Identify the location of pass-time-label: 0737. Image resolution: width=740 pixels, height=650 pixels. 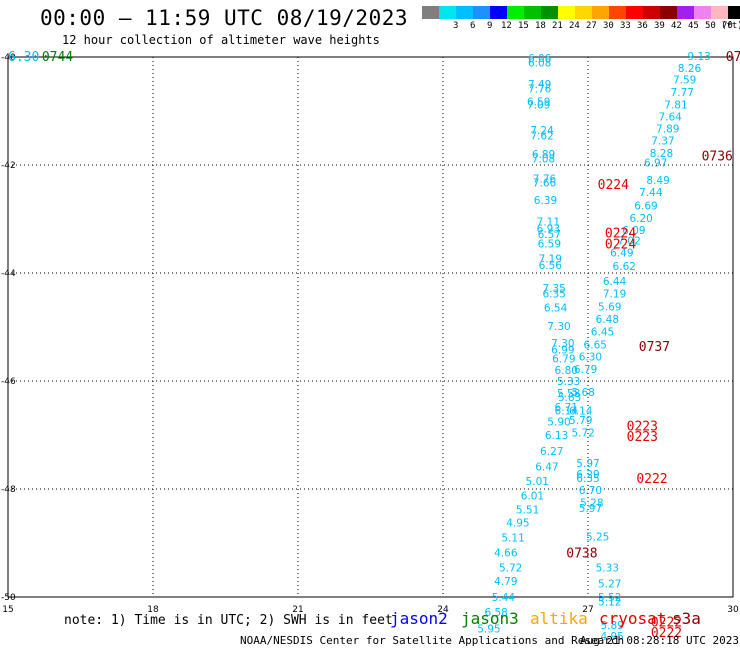
(654, 347).